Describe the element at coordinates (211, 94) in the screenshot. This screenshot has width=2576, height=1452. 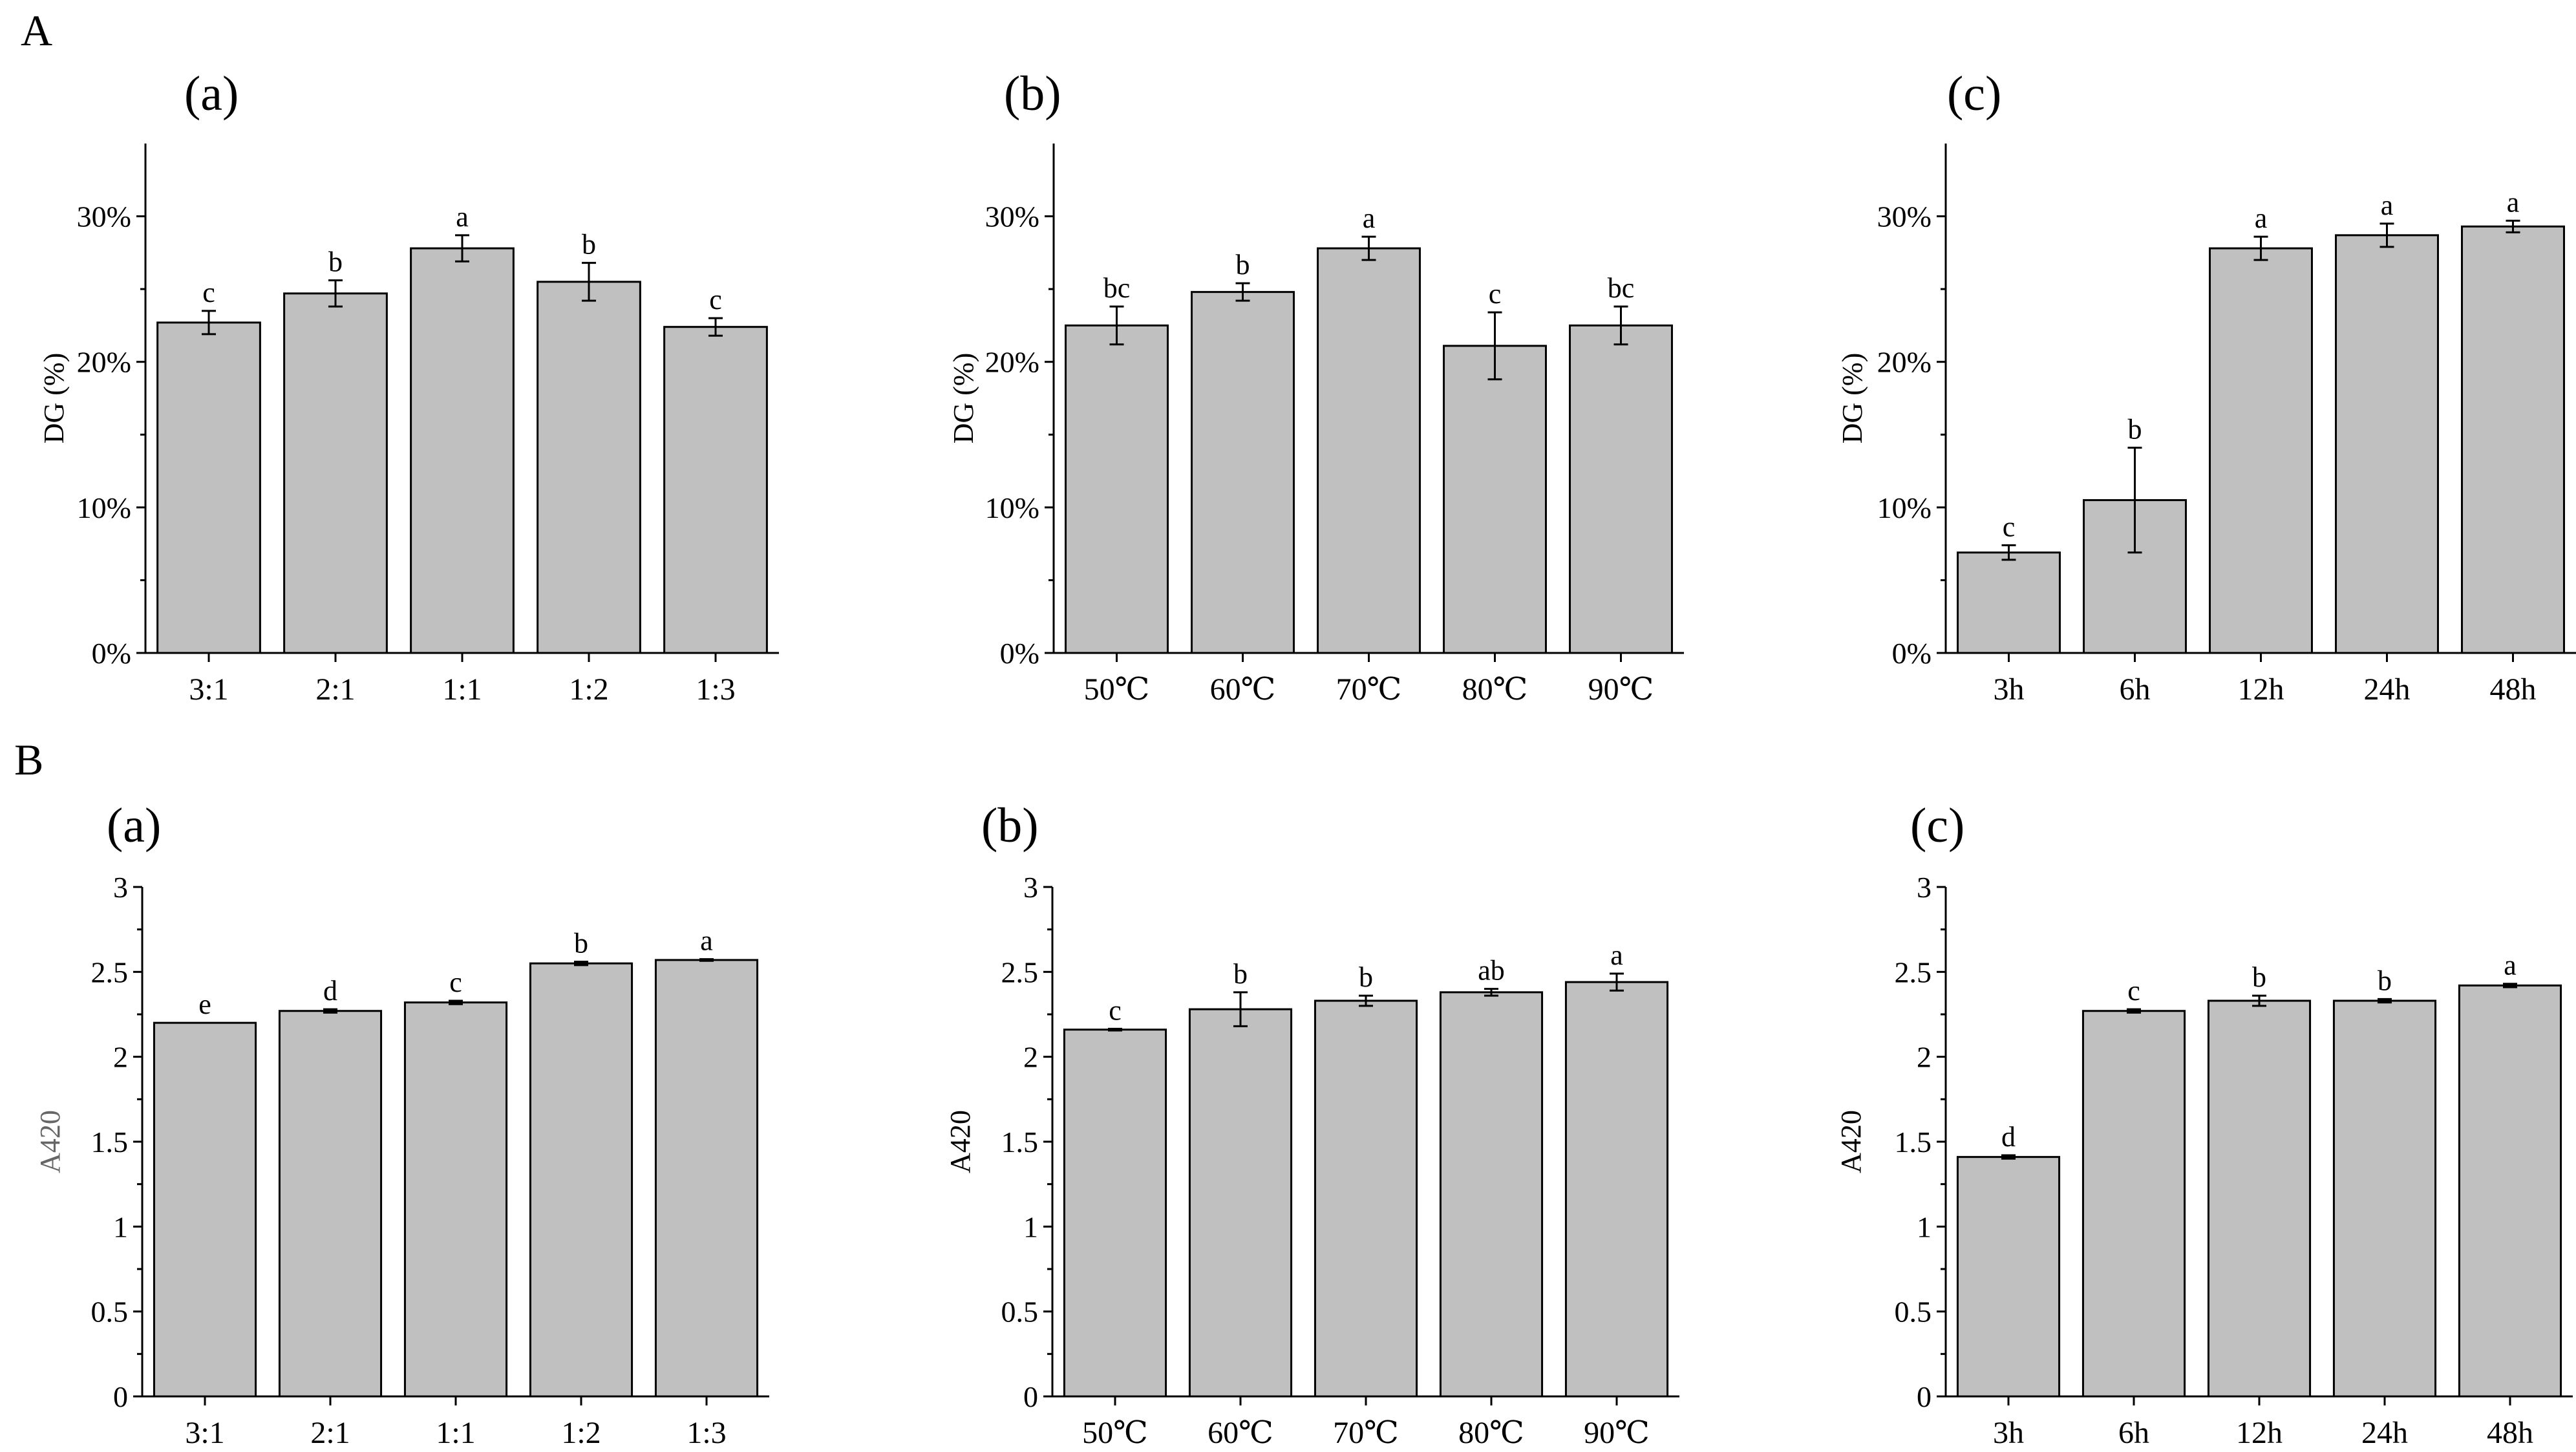
I see `panel-title-A-a: (a)` at that location.